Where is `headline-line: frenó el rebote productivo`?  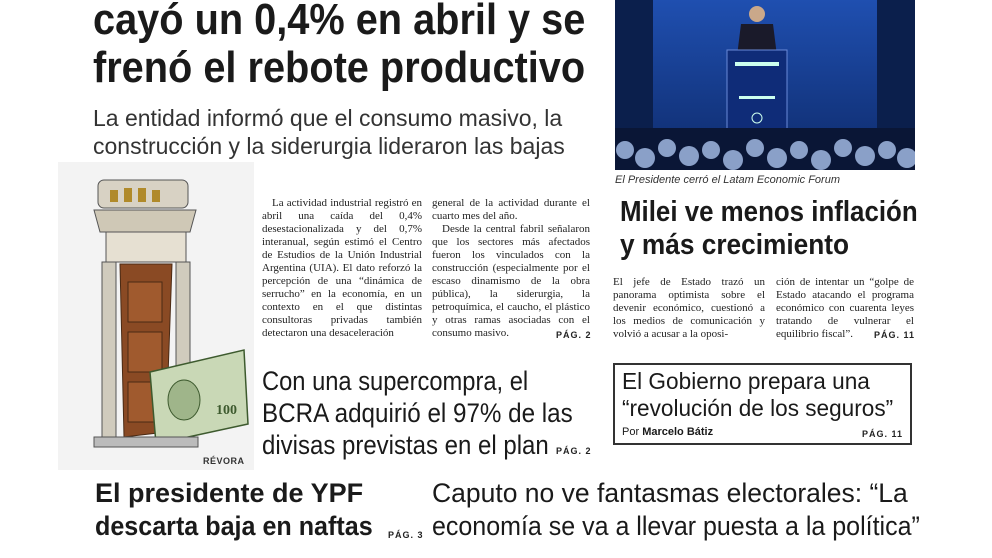
headline-line: frenó el rebote productivo is located at coordinates (339, 67).